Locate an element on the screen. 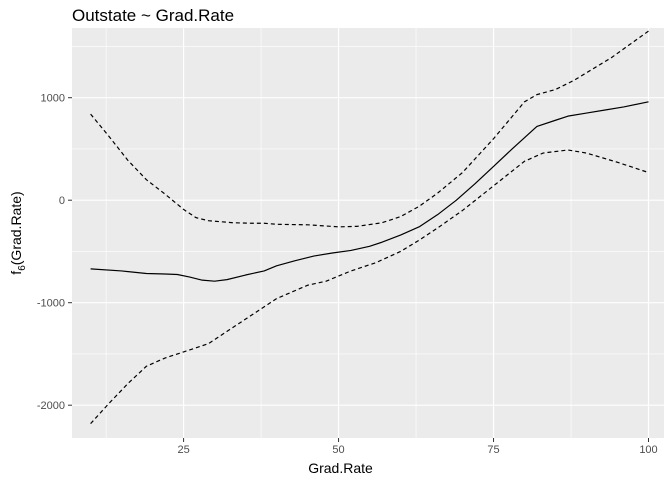 The image size is (672, 480). y-tick-label: -1000 is located at coordinates (51, 304).